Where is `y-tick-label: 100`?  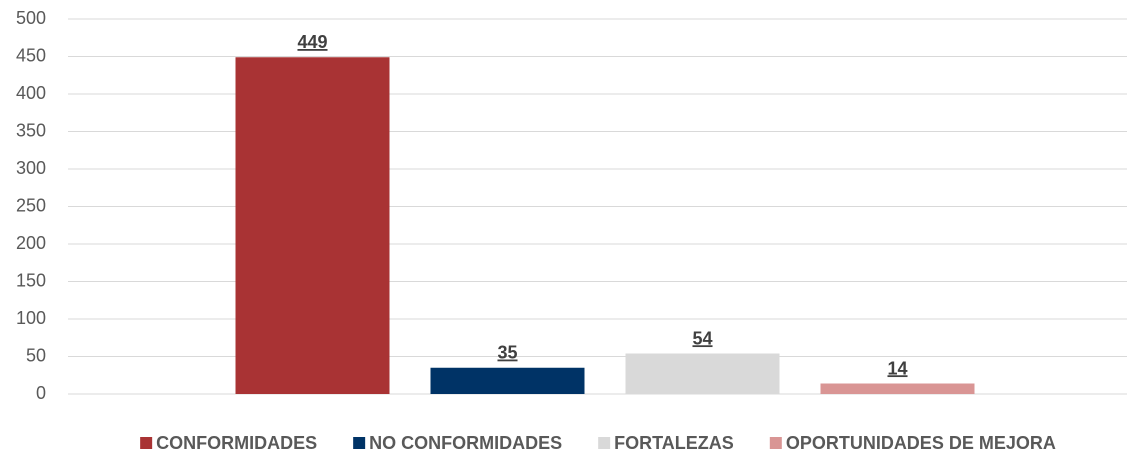
y-tick-label: 100 is located at coordinates (31, 318).